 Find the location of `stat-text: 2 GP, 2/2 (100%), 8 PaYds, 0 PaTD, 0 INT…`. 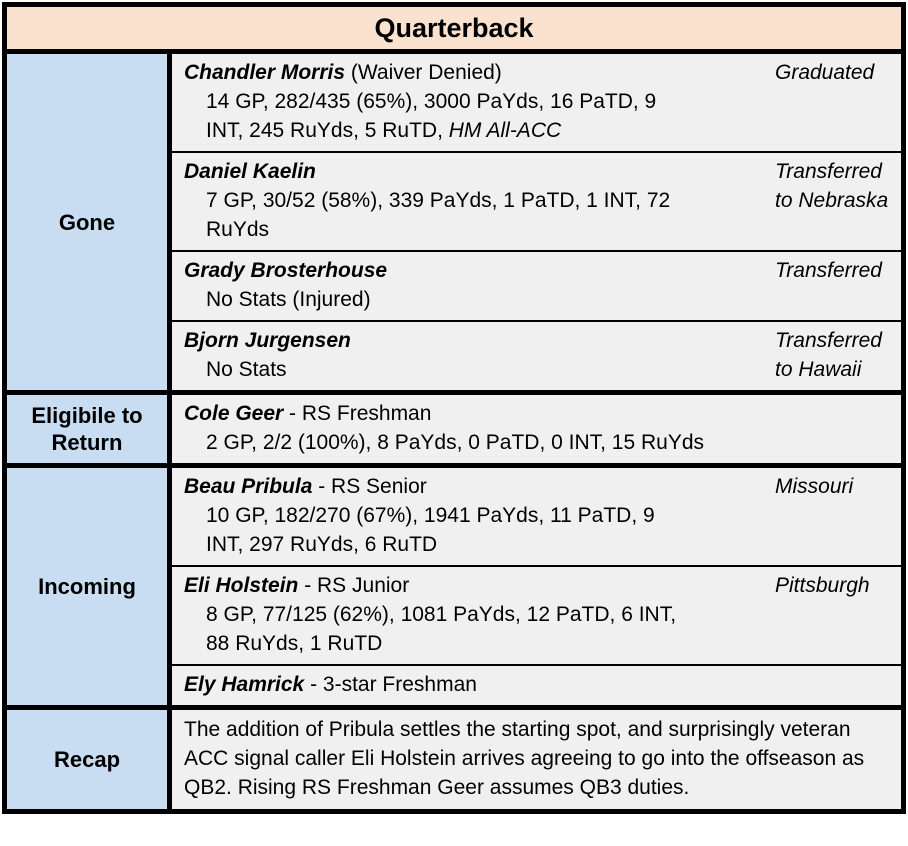

stat-text: 2 GP, 2/2 (100%), 8 PaYds, 0 PaTD, 0 INT… is located at coordinates (455, 442).